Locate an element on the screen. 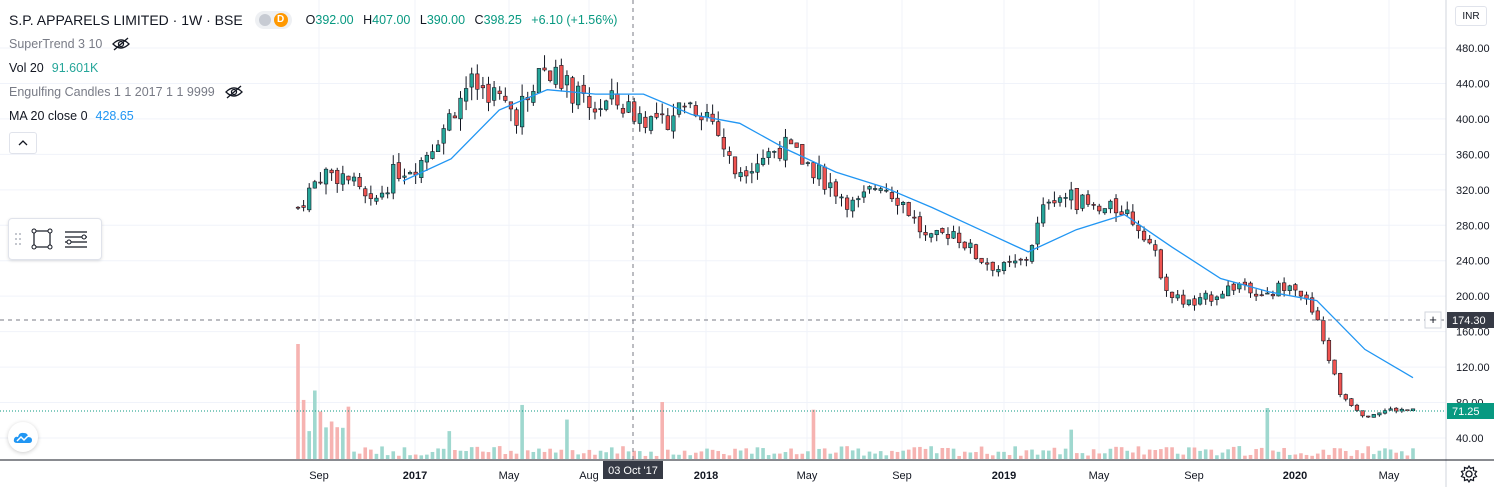  open-value: 392.00 is located at coordinates (334, 20).